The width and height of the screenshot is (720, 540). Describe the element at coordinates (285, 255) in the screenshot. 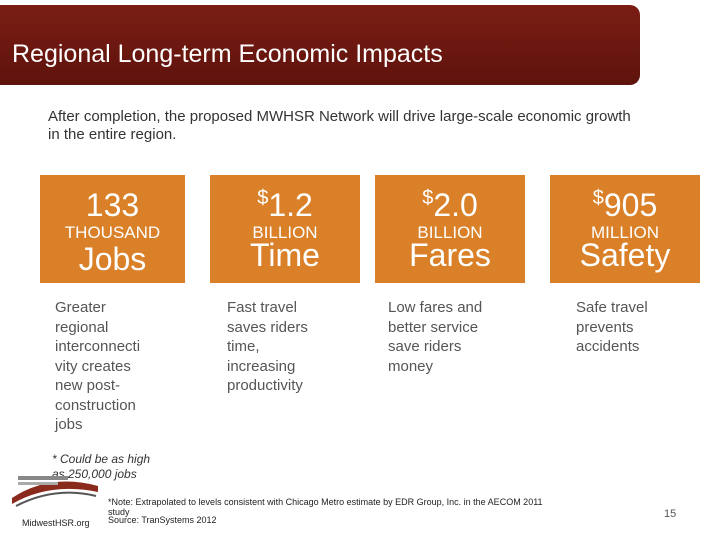

I see `impact-label: Time` at that location.